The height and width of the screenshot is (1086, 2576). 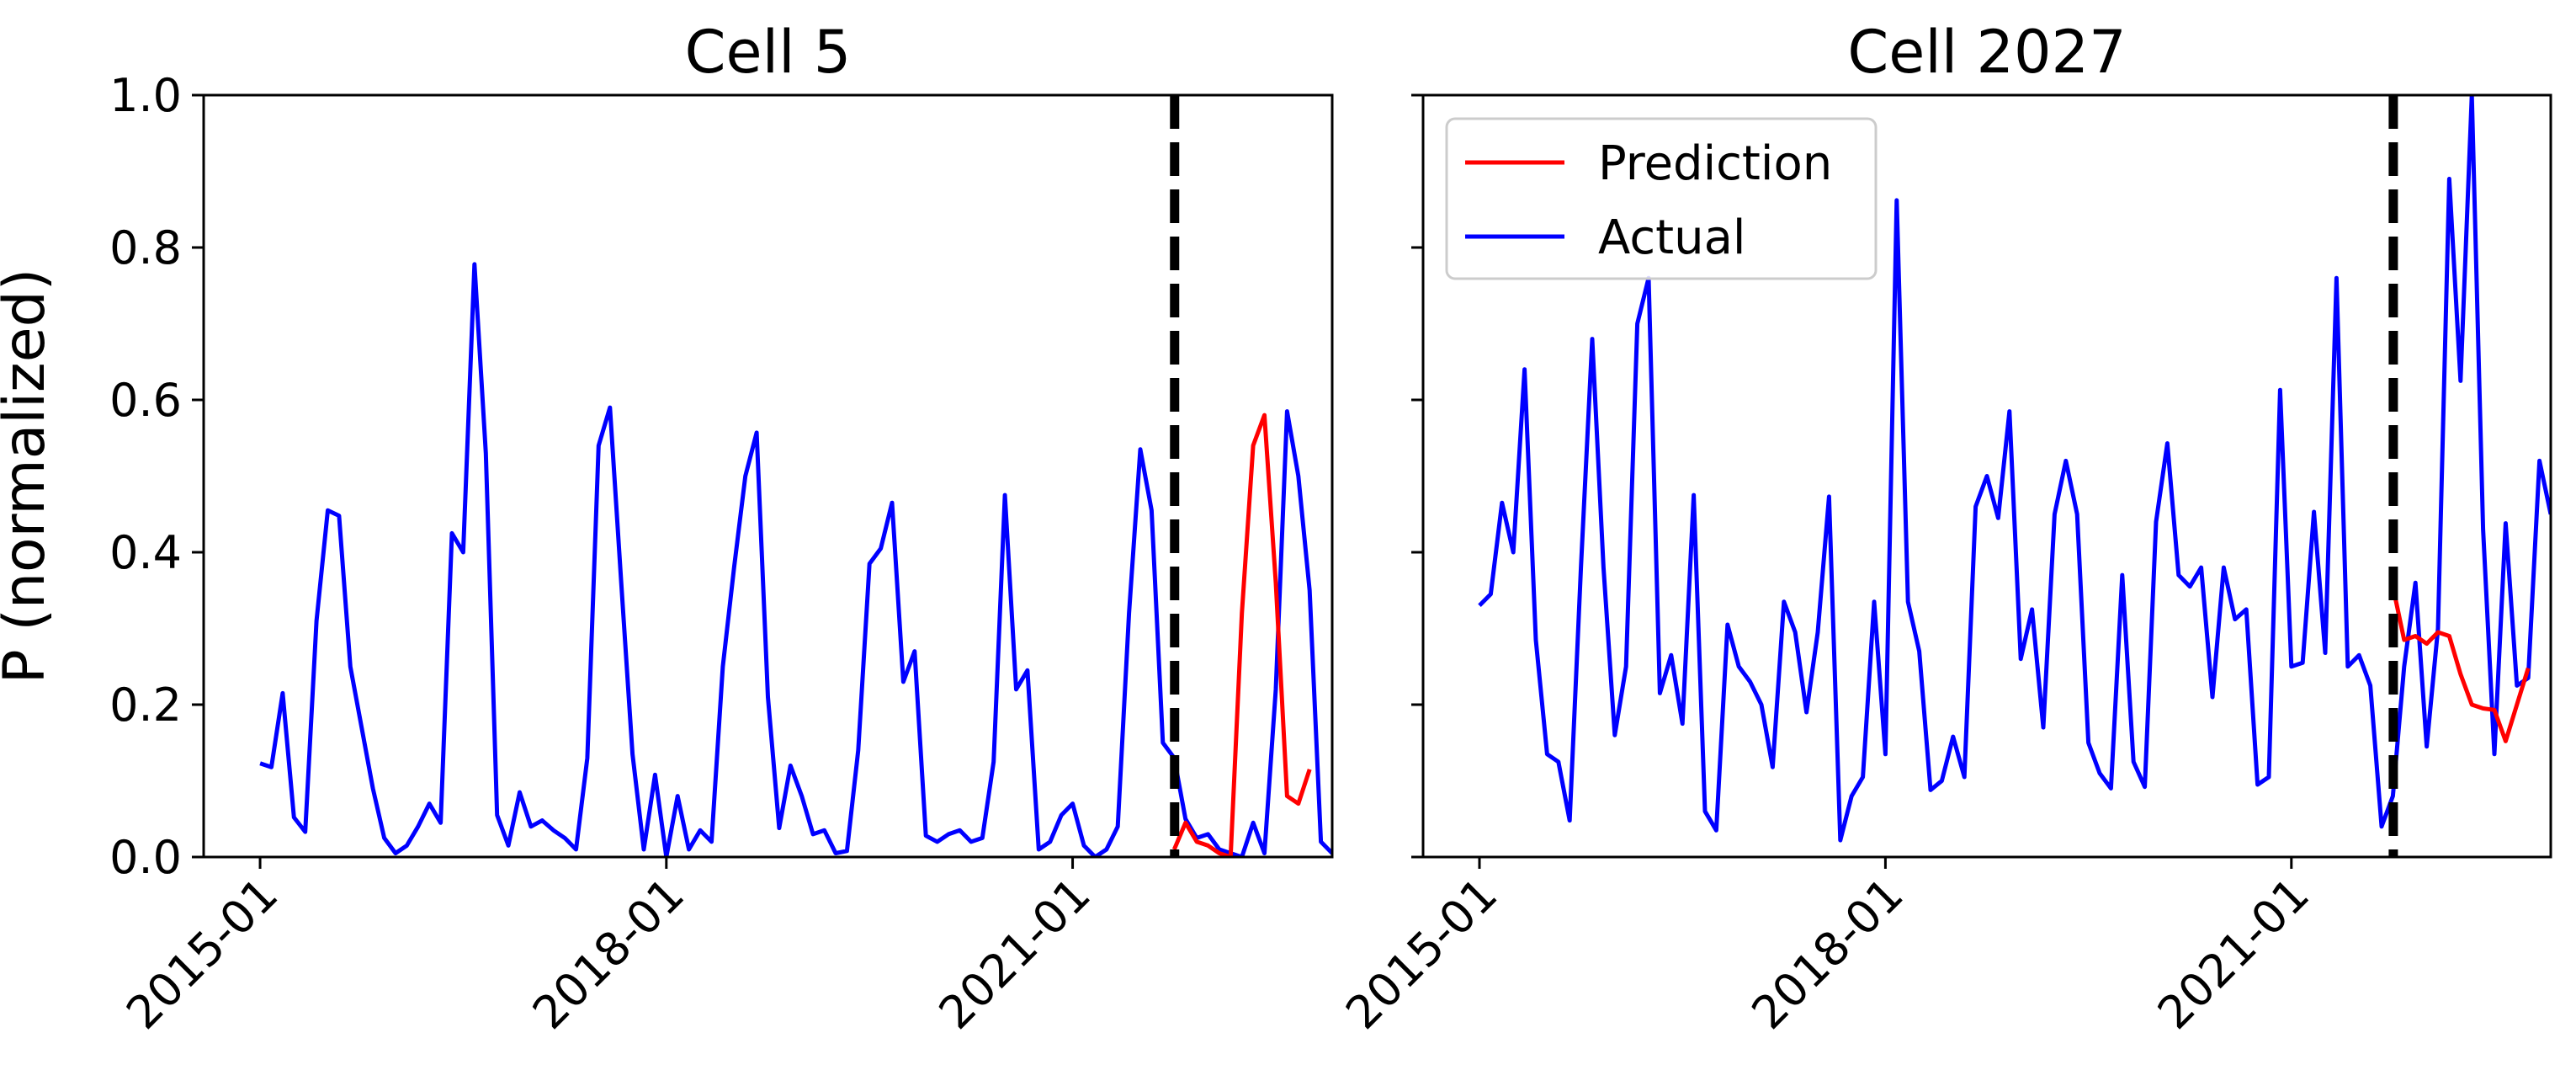 I want to click on y-tick-label: 0.4, so click(x=146, y=552).